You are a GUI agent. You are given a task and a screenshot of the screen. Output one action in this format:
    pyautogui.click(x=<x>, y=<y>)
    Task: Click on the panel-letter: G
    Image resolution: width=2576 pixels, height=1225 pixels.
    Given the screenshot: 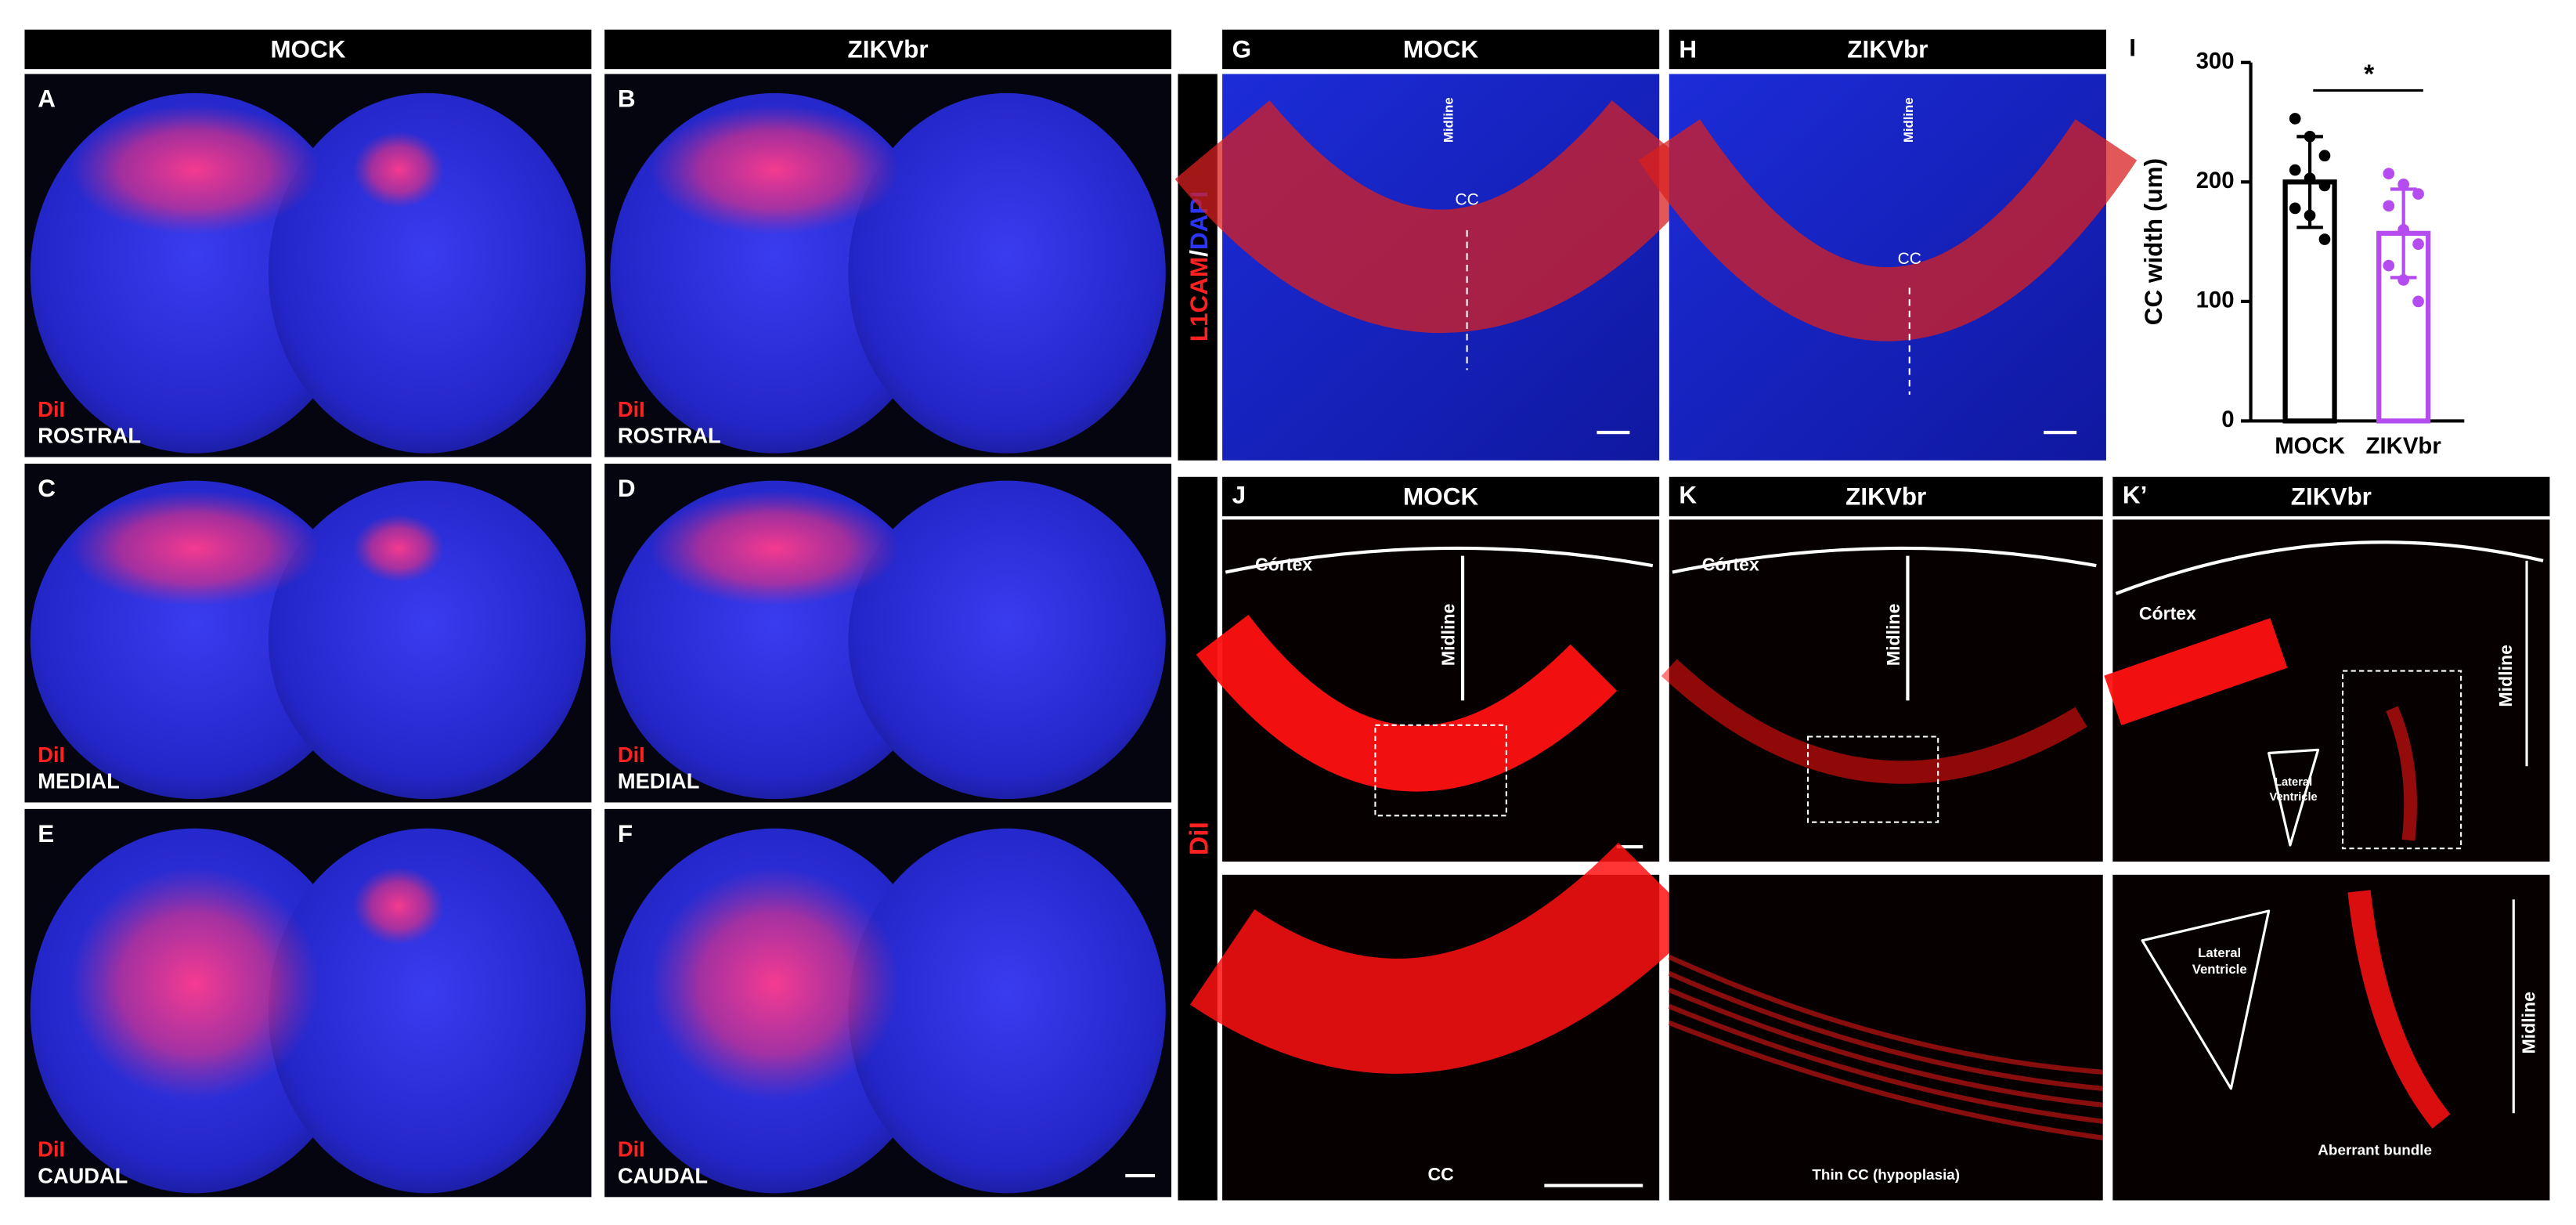 What is the action you would take?
    pyautogui.click(x=1241, y=49)
    